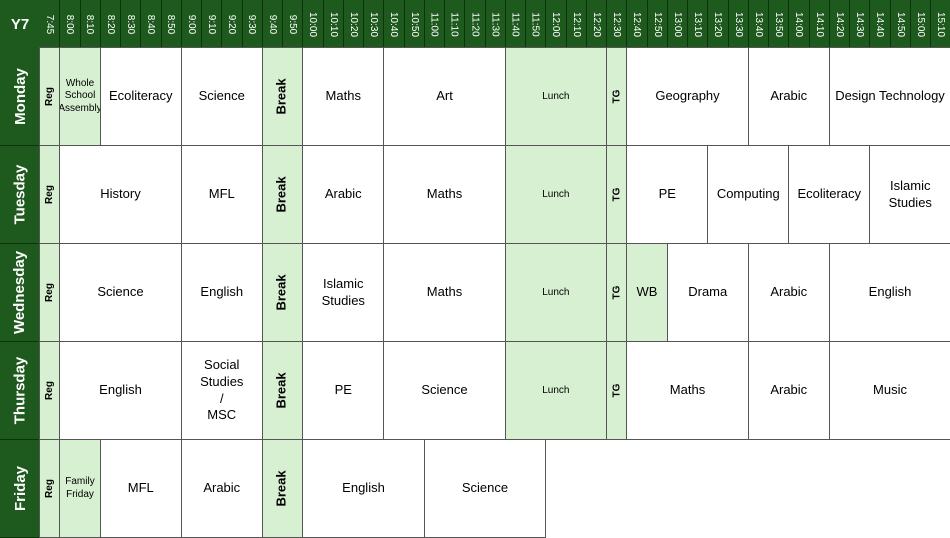 The width and height of the screenshot is (950, 538). Describe the element at coordinates (212, 24) in the screenshot. I see `time-label: 9:10` at that location.